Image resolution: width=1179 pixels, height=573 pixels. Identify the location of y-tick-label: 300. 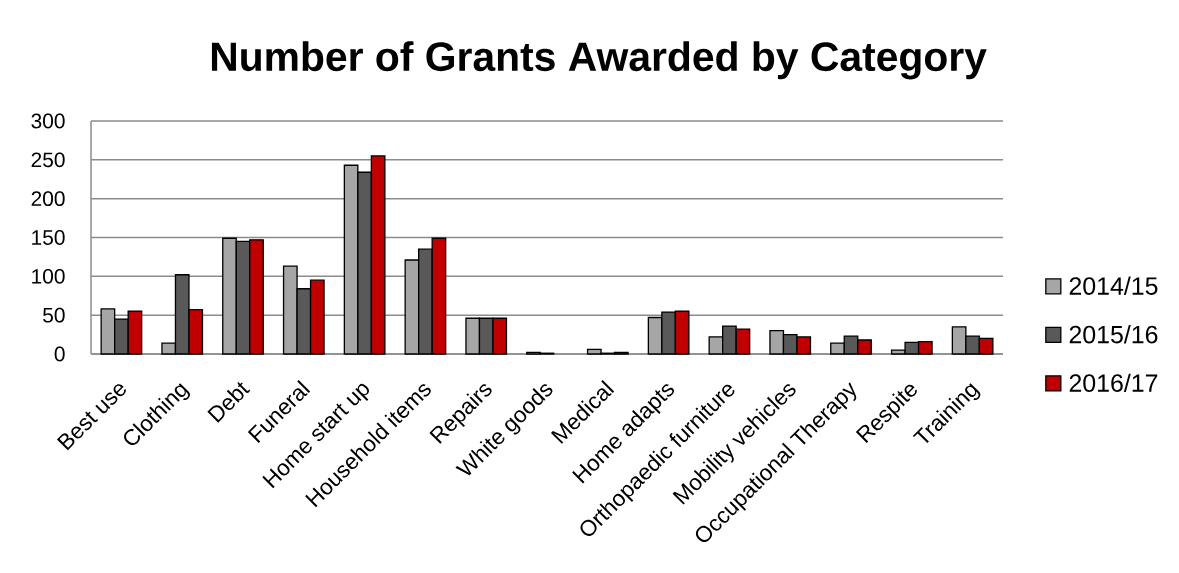
(48, 121).